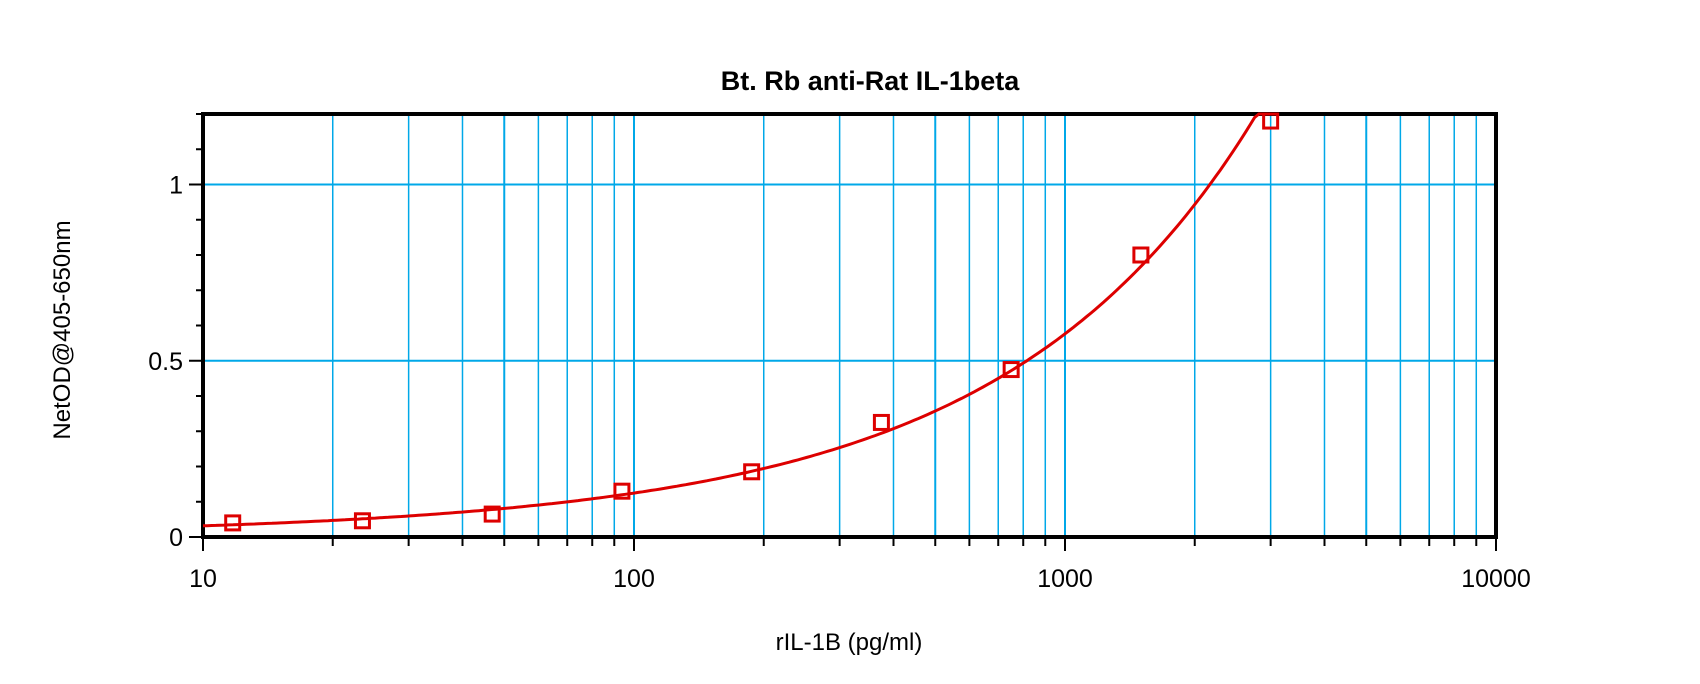 The image size is (1700, 684). I want to click on x-tick-label: 10, so click(203, 579).